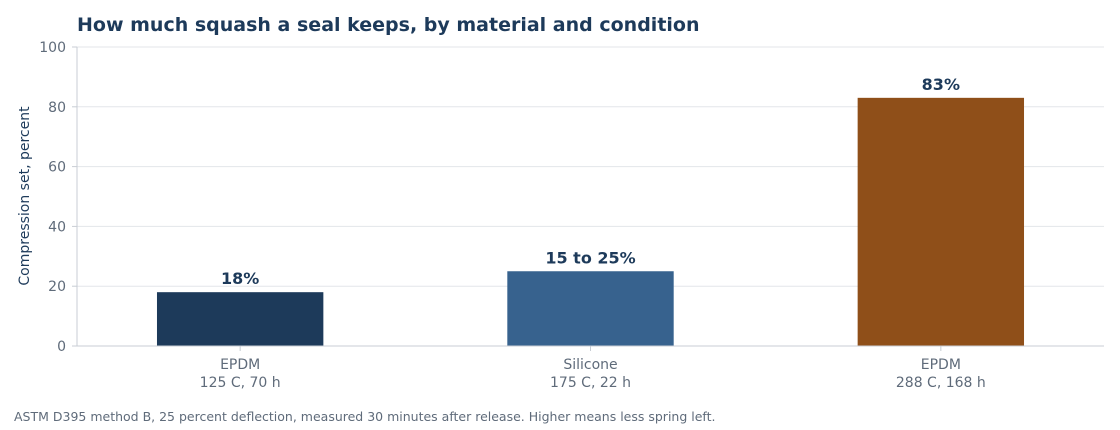  What do you see at coordinates (25, 196) in the screenshot?
I see `y-axis-label: Compression set, percent` at bounding box center [25, 196].